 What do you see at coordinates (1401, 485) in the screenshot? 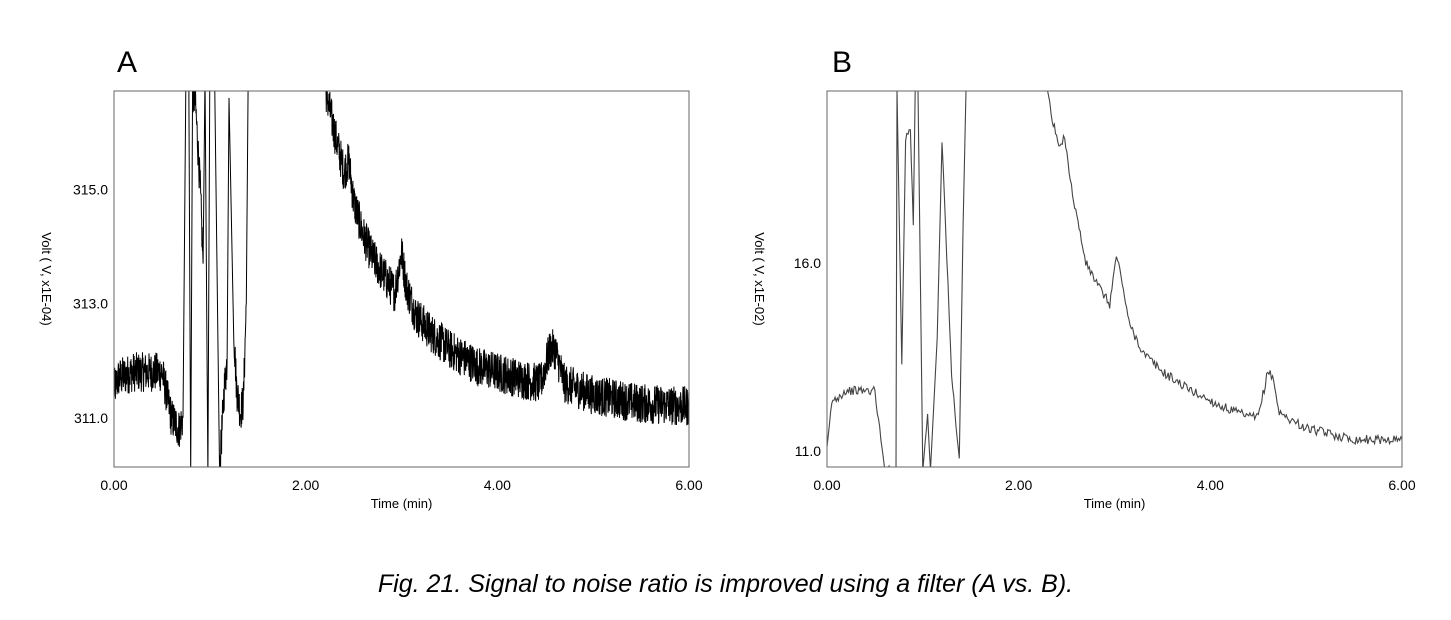
I see `panel-b-x-tick-label: 6.00` at bounding box center [1401, 485].